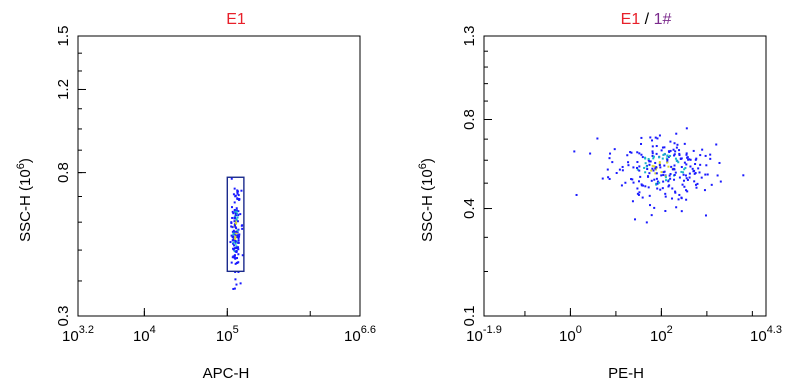 The width and height of the screenshot is (790, 387). What do you see at coordinates (360, 334) in the screenshot?
I see `plot-left-x-tick-label-3: 106.6` at bounding box center [360, 334].